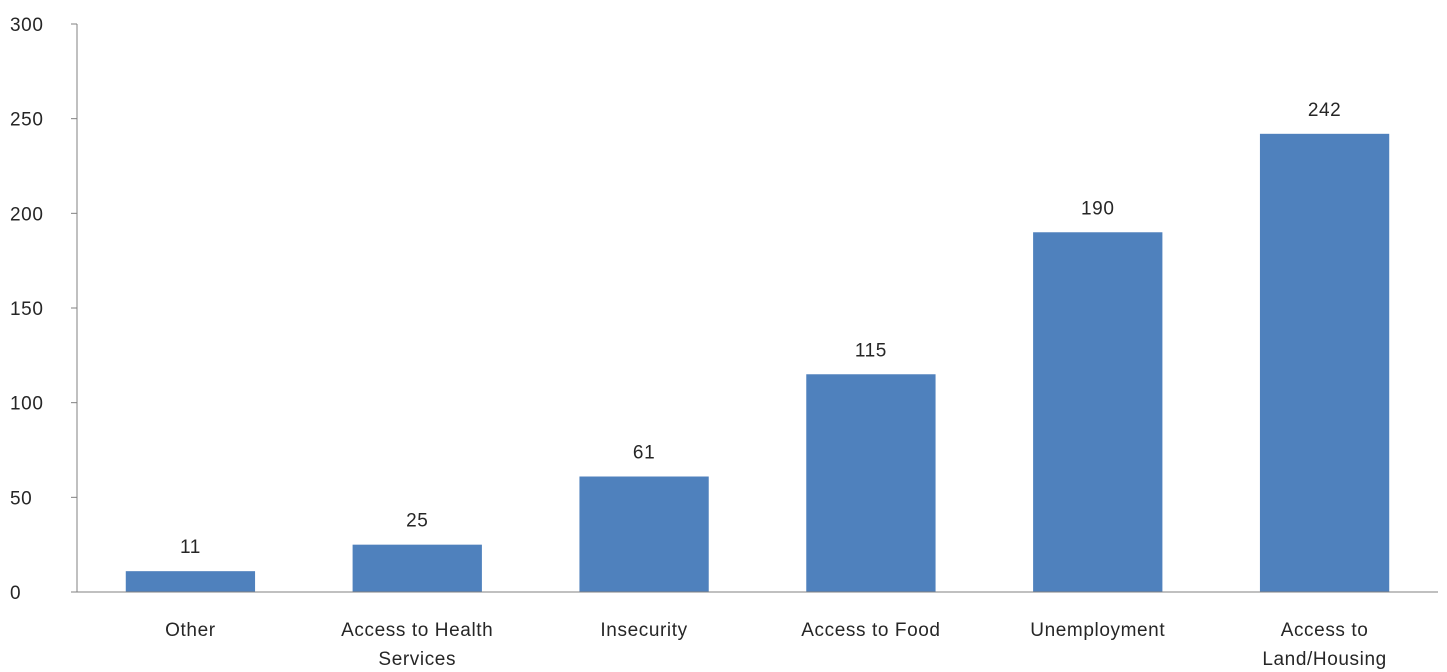 The image size is (1447, 672). Describe the element at coordinates (870, 630) in the screenshot. I see `x-category-label: Access to Food` at that location.